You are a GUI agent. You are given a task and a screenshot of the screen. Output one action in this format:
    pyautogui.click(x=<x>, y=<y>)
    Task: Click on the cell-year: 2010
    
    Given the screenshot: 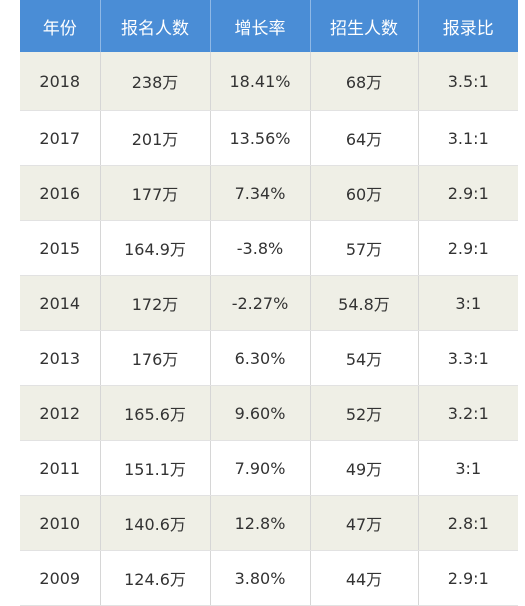 What is the action you would take?
    pyautogui.click(x=60, y=523)
    